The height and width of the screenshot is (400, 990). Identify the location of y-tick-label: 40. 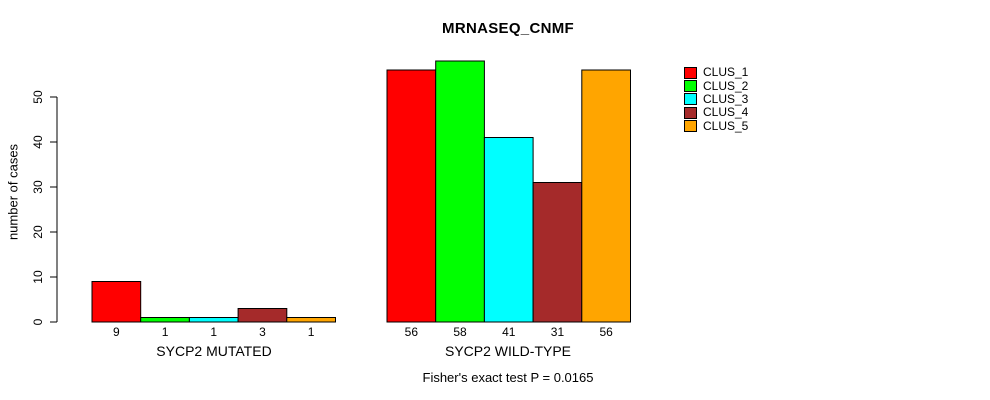
(38, 142).